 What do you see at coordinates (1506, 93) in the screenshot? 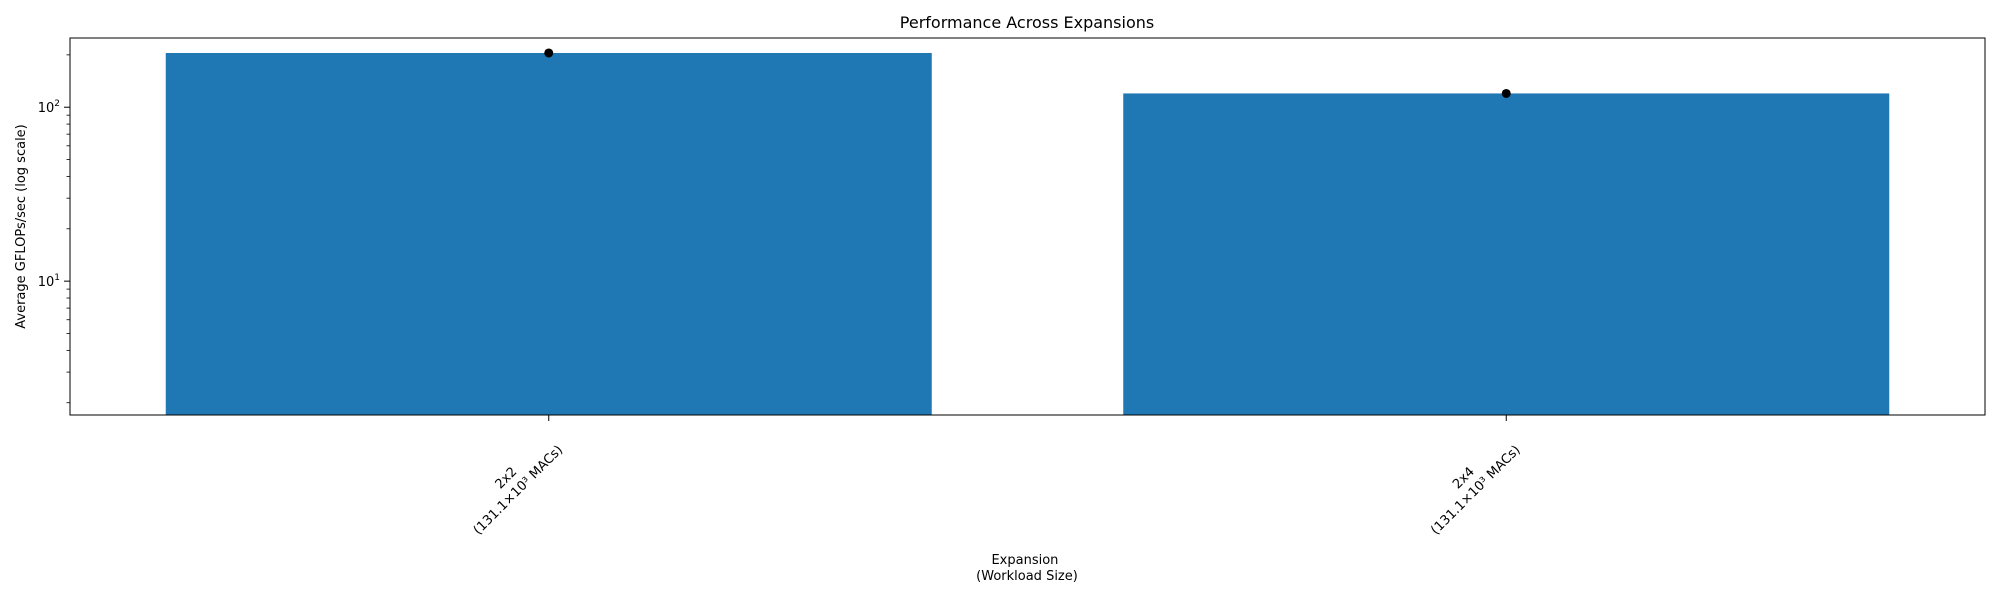
I see `marker-2x4` at bounding box center [1506, 93].